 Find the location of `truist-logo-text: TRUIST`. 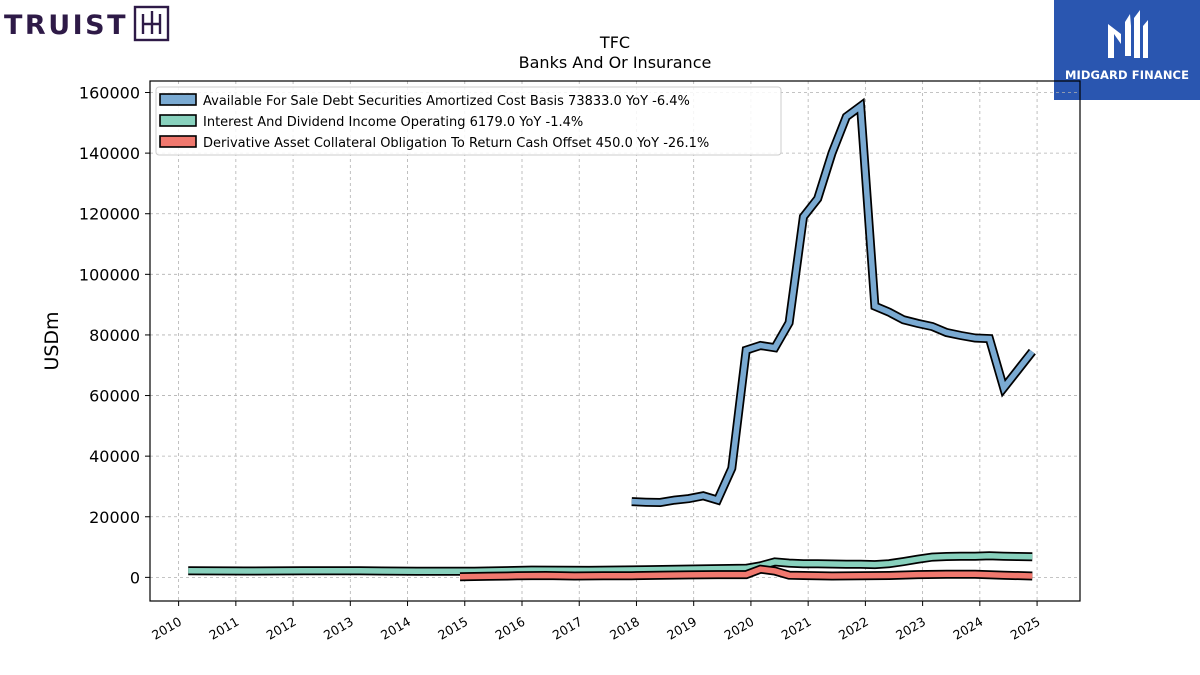

truist-logo-text: TRUIST is located at coordinates (66, 25).